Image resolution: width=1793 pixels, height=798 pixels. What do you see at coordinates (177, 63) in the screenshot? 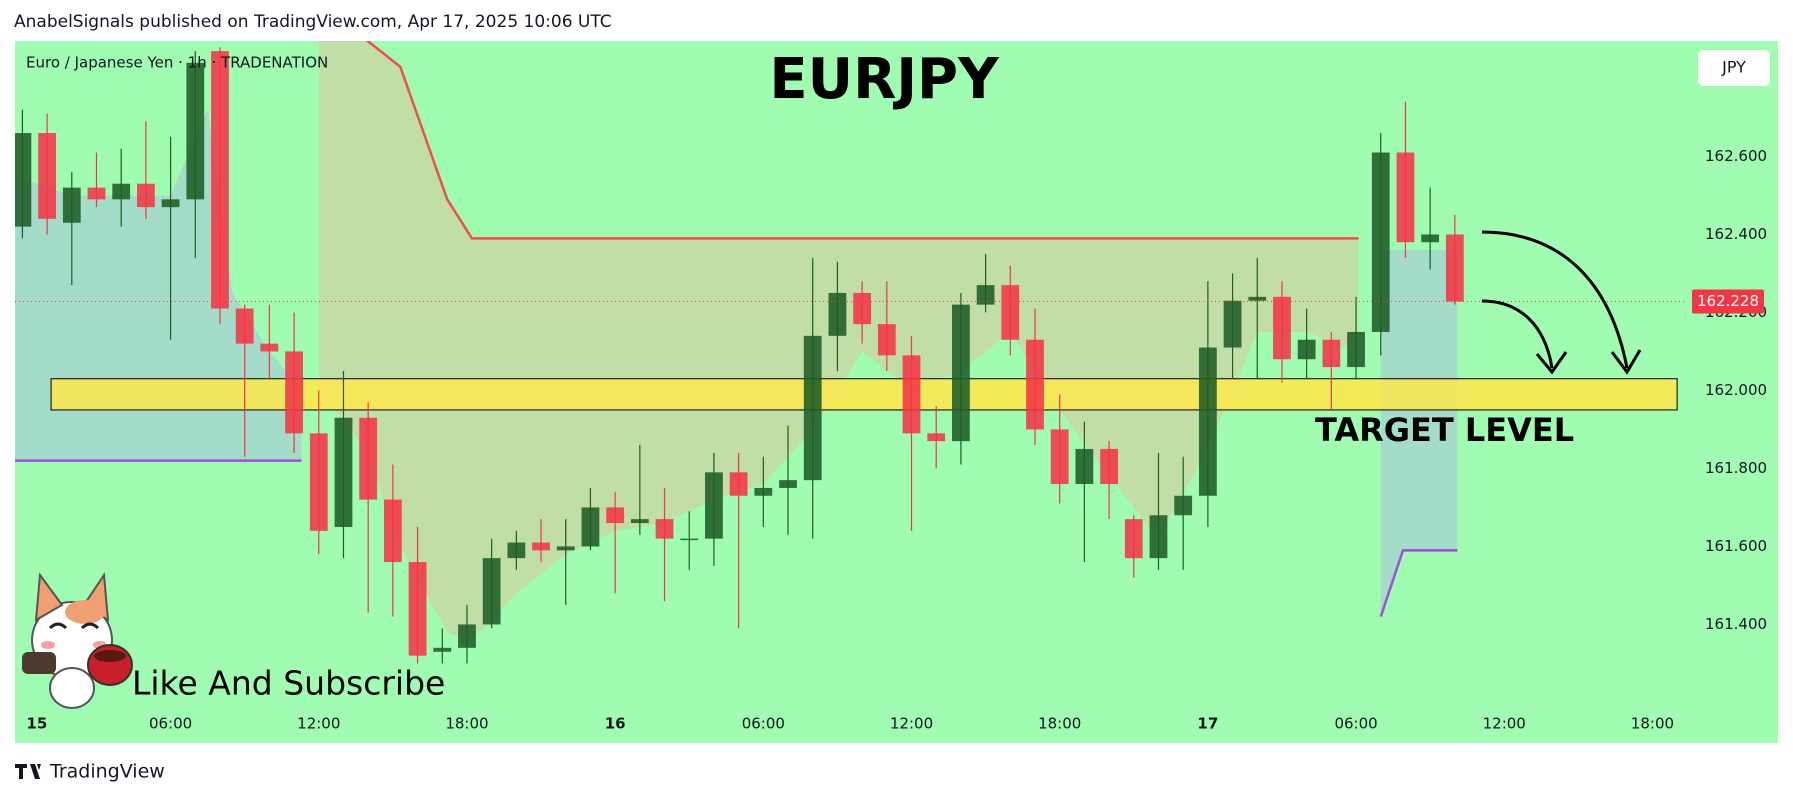
I see `symbol-info: Euro / Japanese Yen · 1h · TRADENATION` at bounding box center [177, 63].